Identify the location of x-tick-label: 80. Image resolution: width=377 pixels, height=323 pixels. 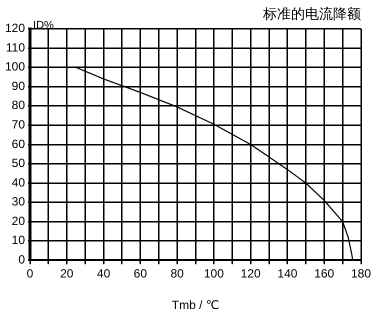
(177, 273).